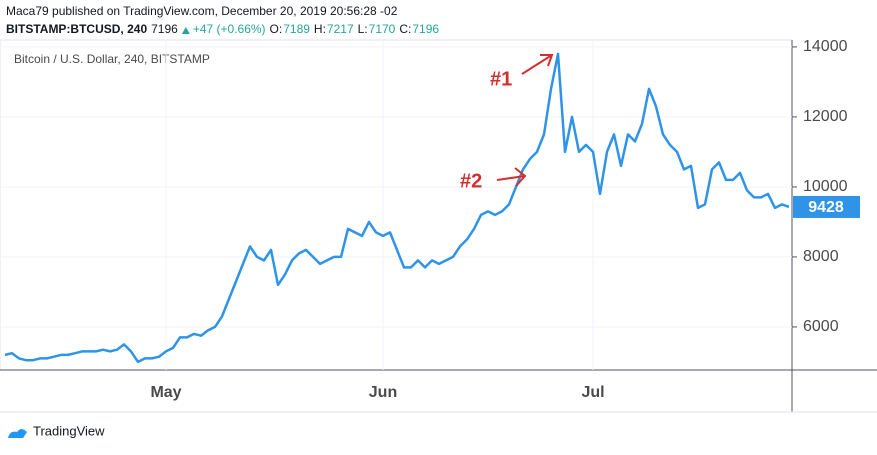 The width and height of the screenshot is (877, 455). What do you see at coordinates (825, 46) in the screenshot?
I see `y-tick-label: 14000` at bounding box center [825, 46].